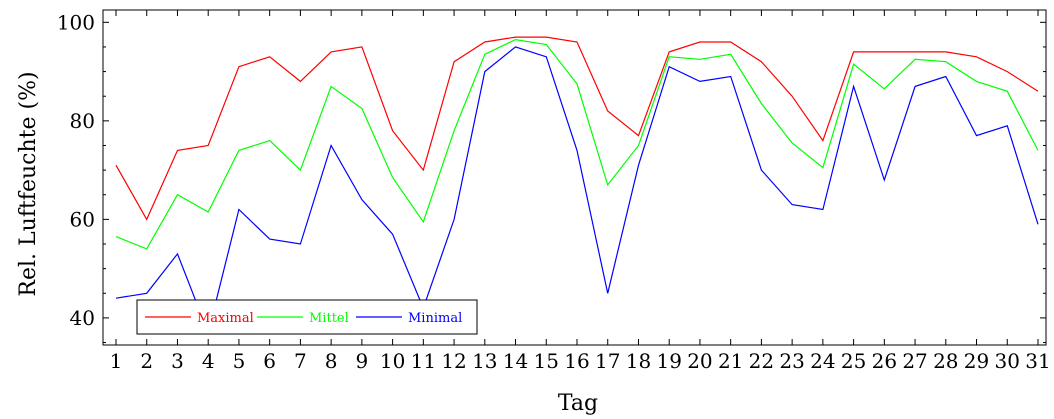  What do you see at coordinates (329, 318) in the screenshot?
I see `legend-label-mittel: Mittel` at bounding box center [329, 318].